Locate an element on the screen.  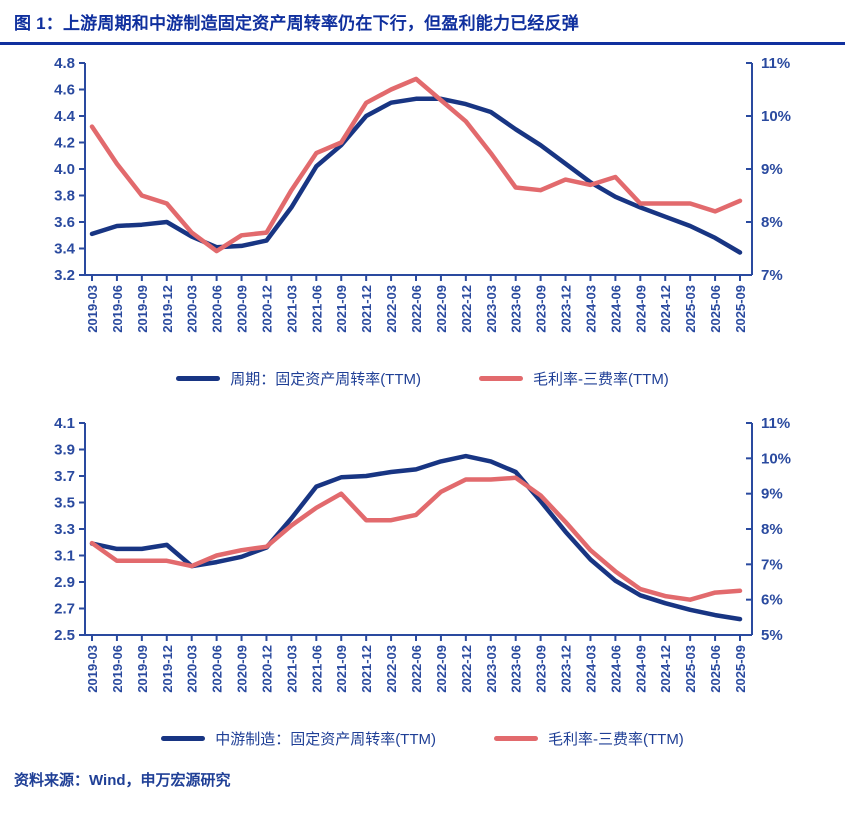
x-axis-tick-label: 2023-03 is located at coordinates (491, 669).